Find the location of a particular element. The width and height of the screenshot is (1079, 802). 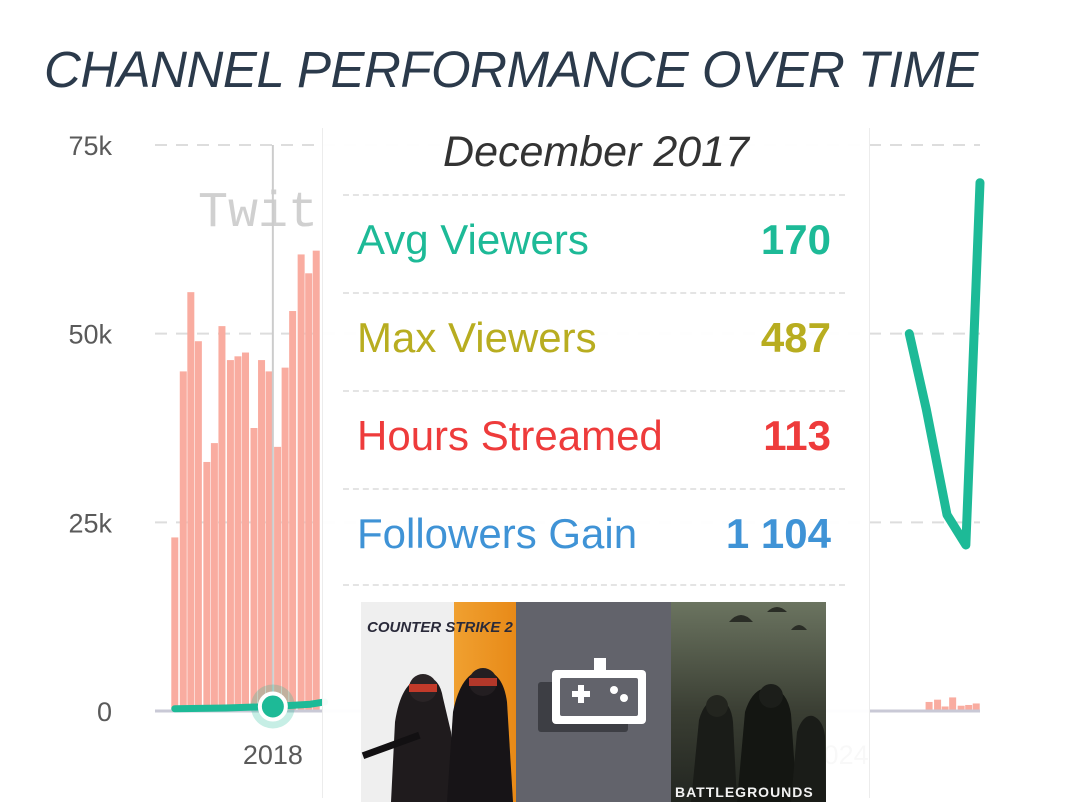

hours-streamed-label: Hours Streamed is located at coordinates (510, 435).